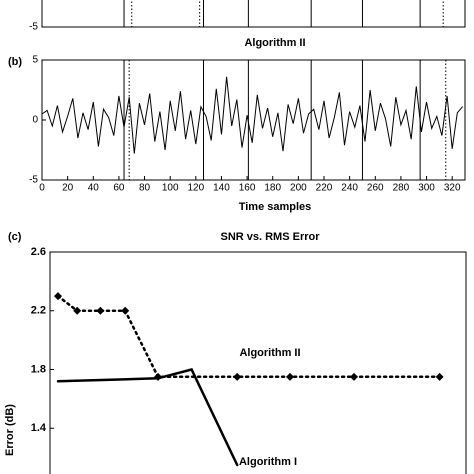 The height and width of the screenshot is (474, 474). Describe the element at coordinates (253, 14) in the screenshot. I see `plot-frame` at that location.